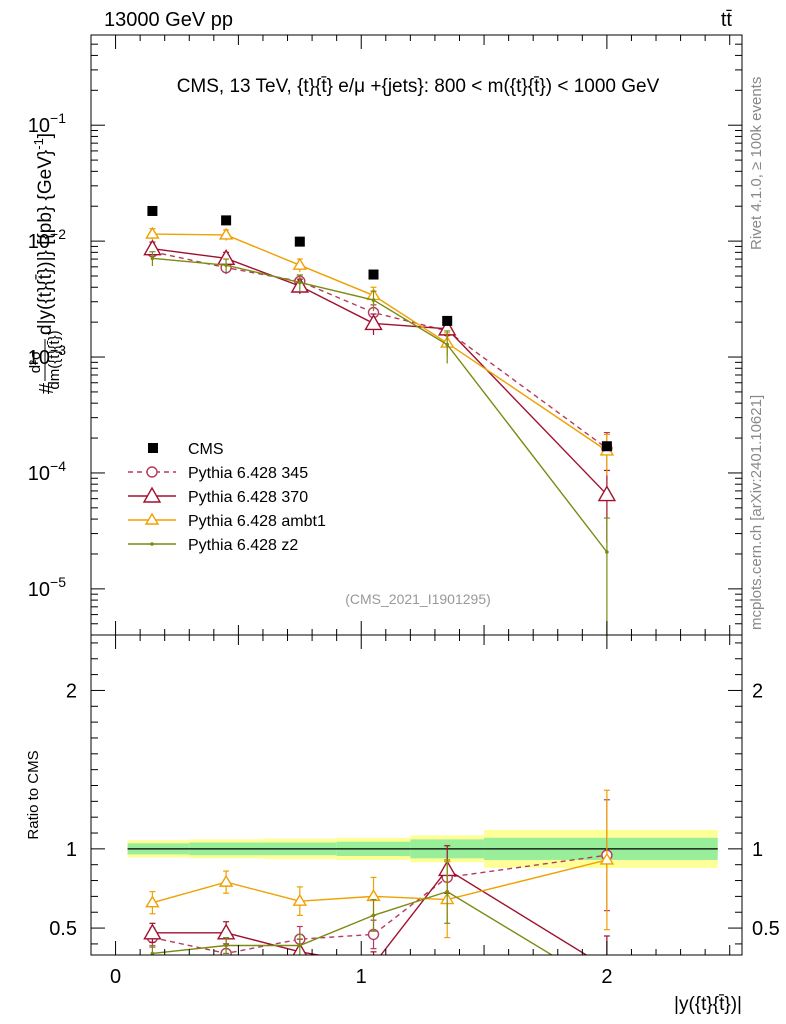  I want to click on y-label-numerator: d²σ, so click(35, 361).